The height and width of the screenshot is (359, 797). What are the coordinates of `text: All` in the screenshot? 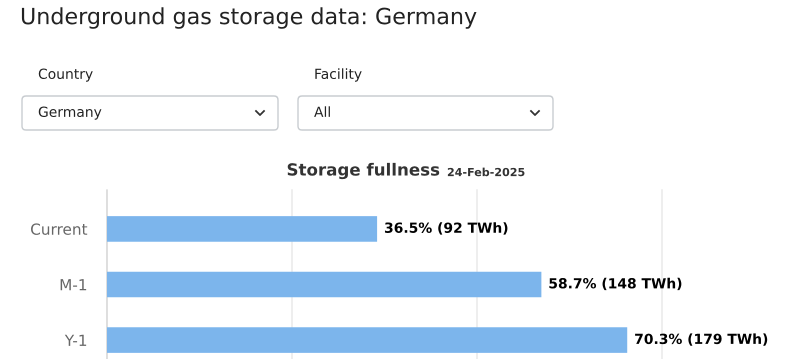 It's located at (322, 111).